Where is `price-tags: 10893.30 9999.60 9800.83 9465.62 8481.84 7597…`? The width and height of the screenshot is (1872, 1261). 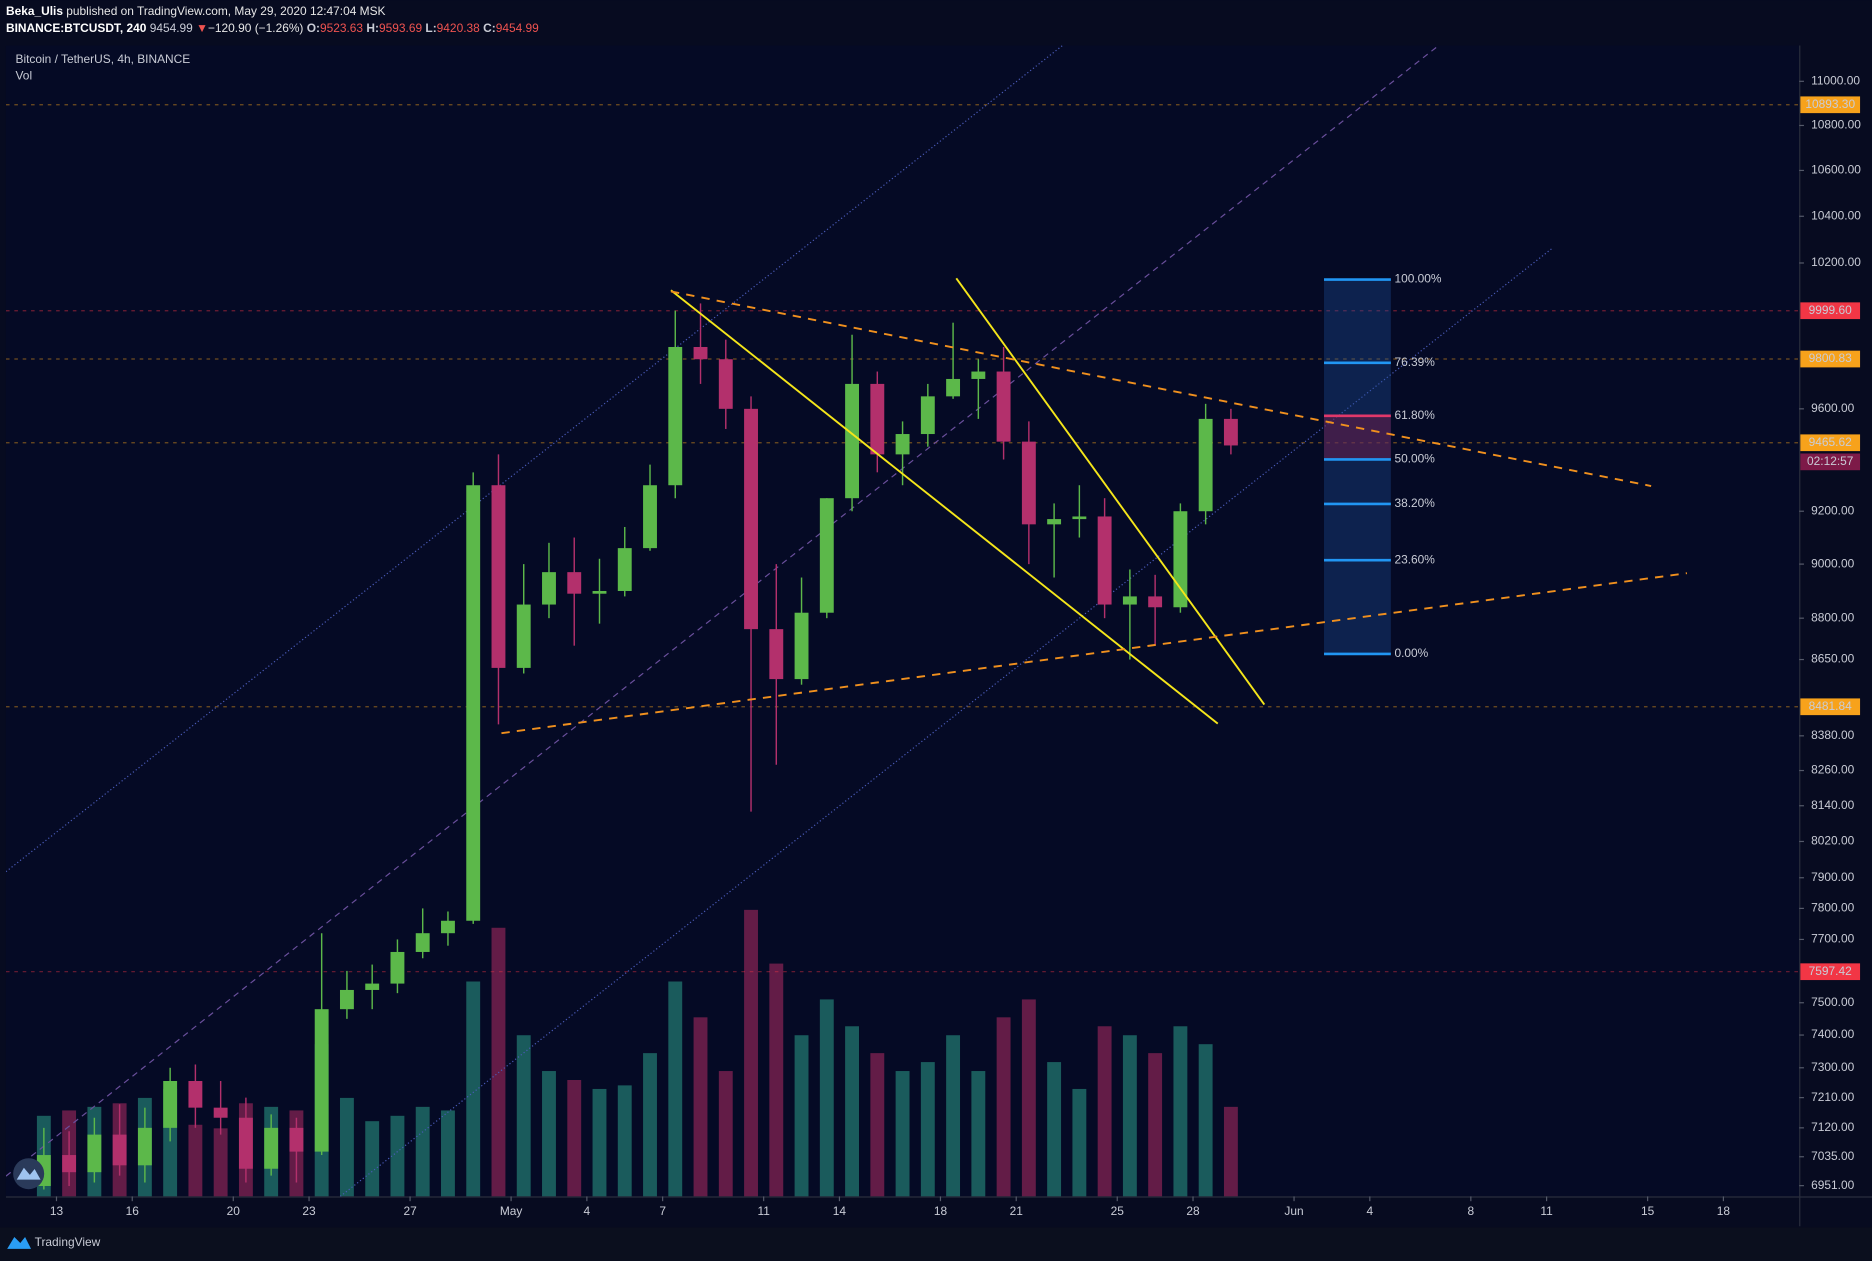
price-tags: 10893.30 9999.60 9800.83 9465.62 8481.84 7597… is located at coordinates (1830, 538).